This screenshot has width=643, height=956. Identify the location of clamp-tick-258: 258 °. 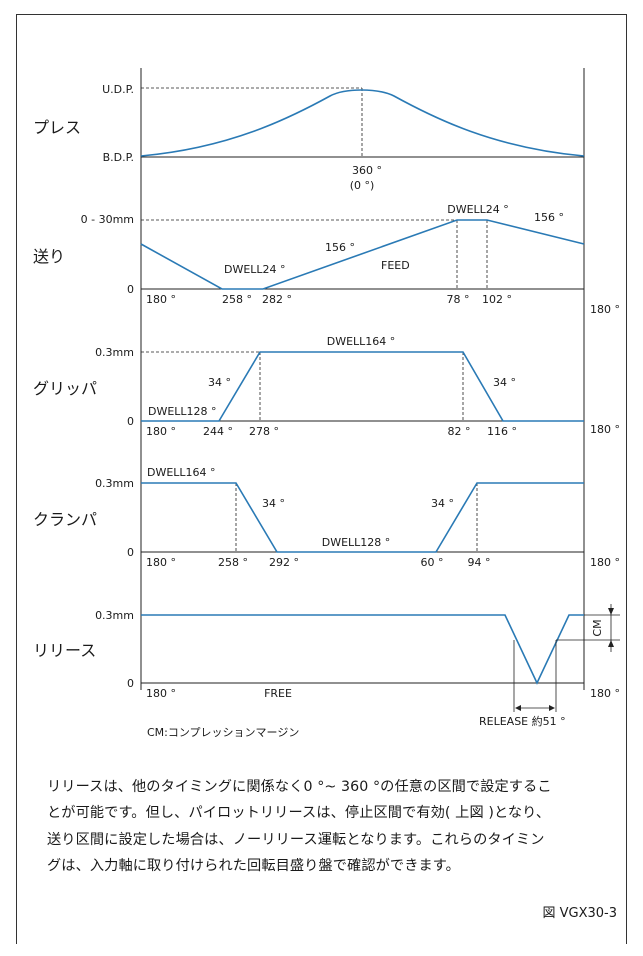
(233, 562).